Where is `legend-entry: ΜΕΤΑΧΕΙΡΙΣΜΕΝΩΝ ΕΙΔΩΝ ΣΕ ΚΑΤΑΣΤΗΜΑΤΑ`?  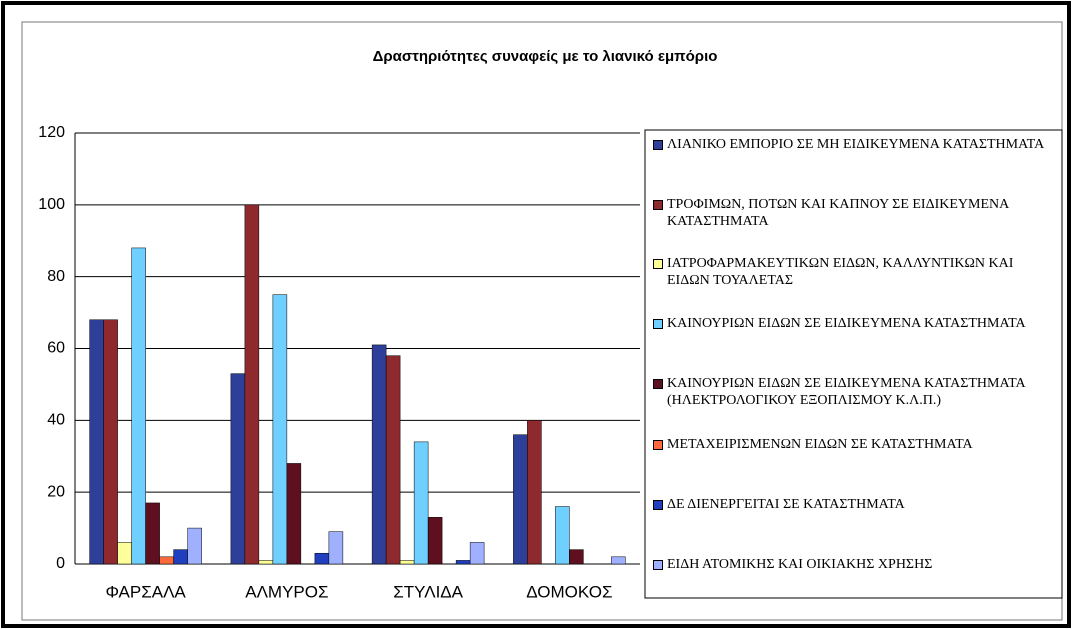 legend-entry: ΜΕΤΑΧΕΙΡΙΣΜΕΝΩΝ ΕΙΔΩΝ ΣΕ ΚΑΤΑΣΤΗΜΑΤΑ is located at coordinates (853, 444).